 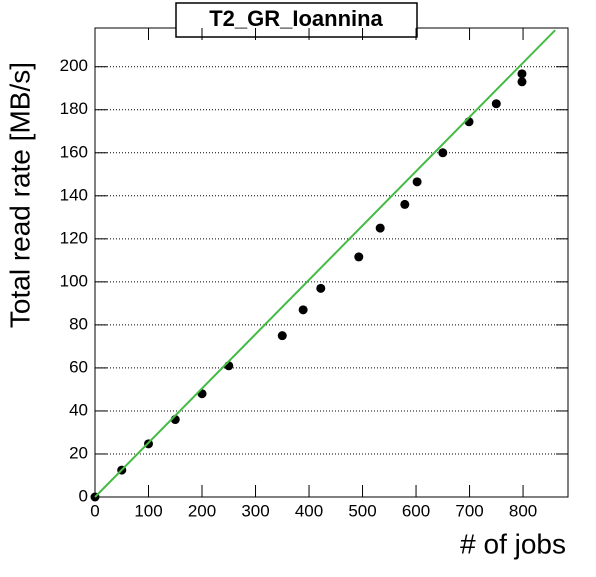 I want to click on x-tick-label: 800, so click(x=523, y=510).